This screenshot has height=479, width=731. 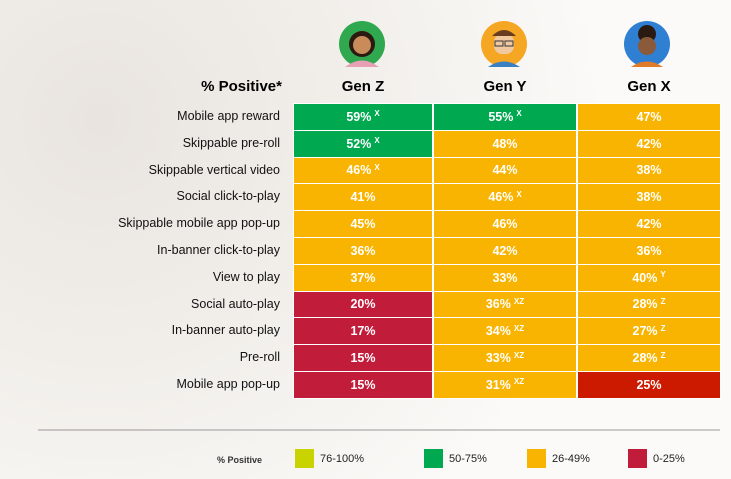 I want to click on cell: 52% X, so click(x=363, y=143).